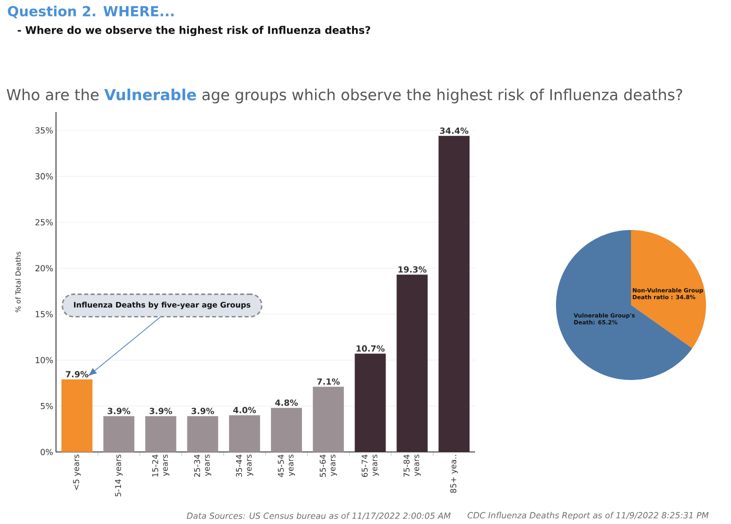 This screenshot has height=524, width=731. Describe the element at coordinates (44, 176) in the screenshot. I see `y-tick-label: 30%` at that location.